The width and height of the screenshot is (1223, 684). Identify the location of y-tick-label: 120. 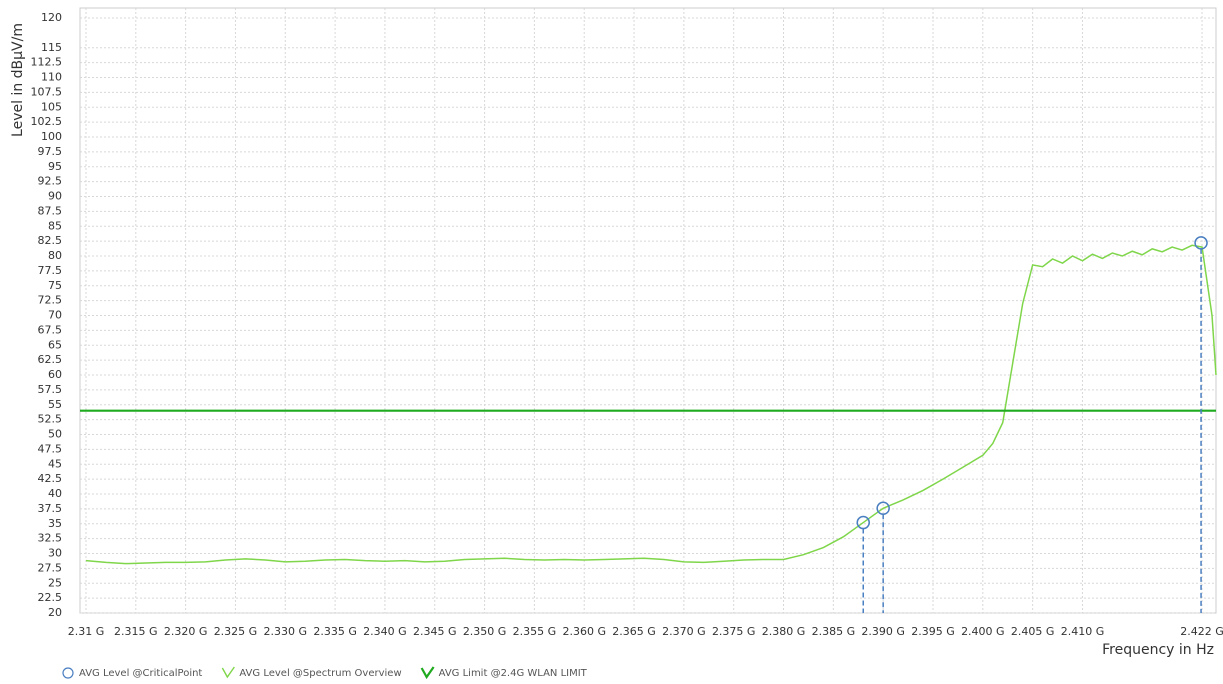
(51, 17).